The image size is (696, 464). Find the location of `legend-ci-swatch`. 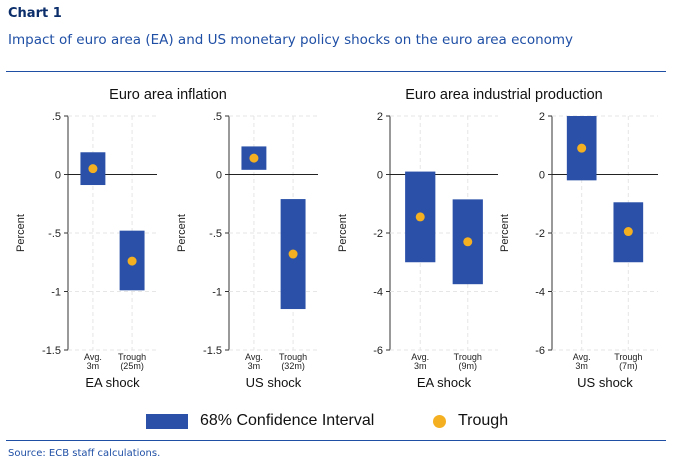

legend-ci-swatch is located at coordinates (167, 421).